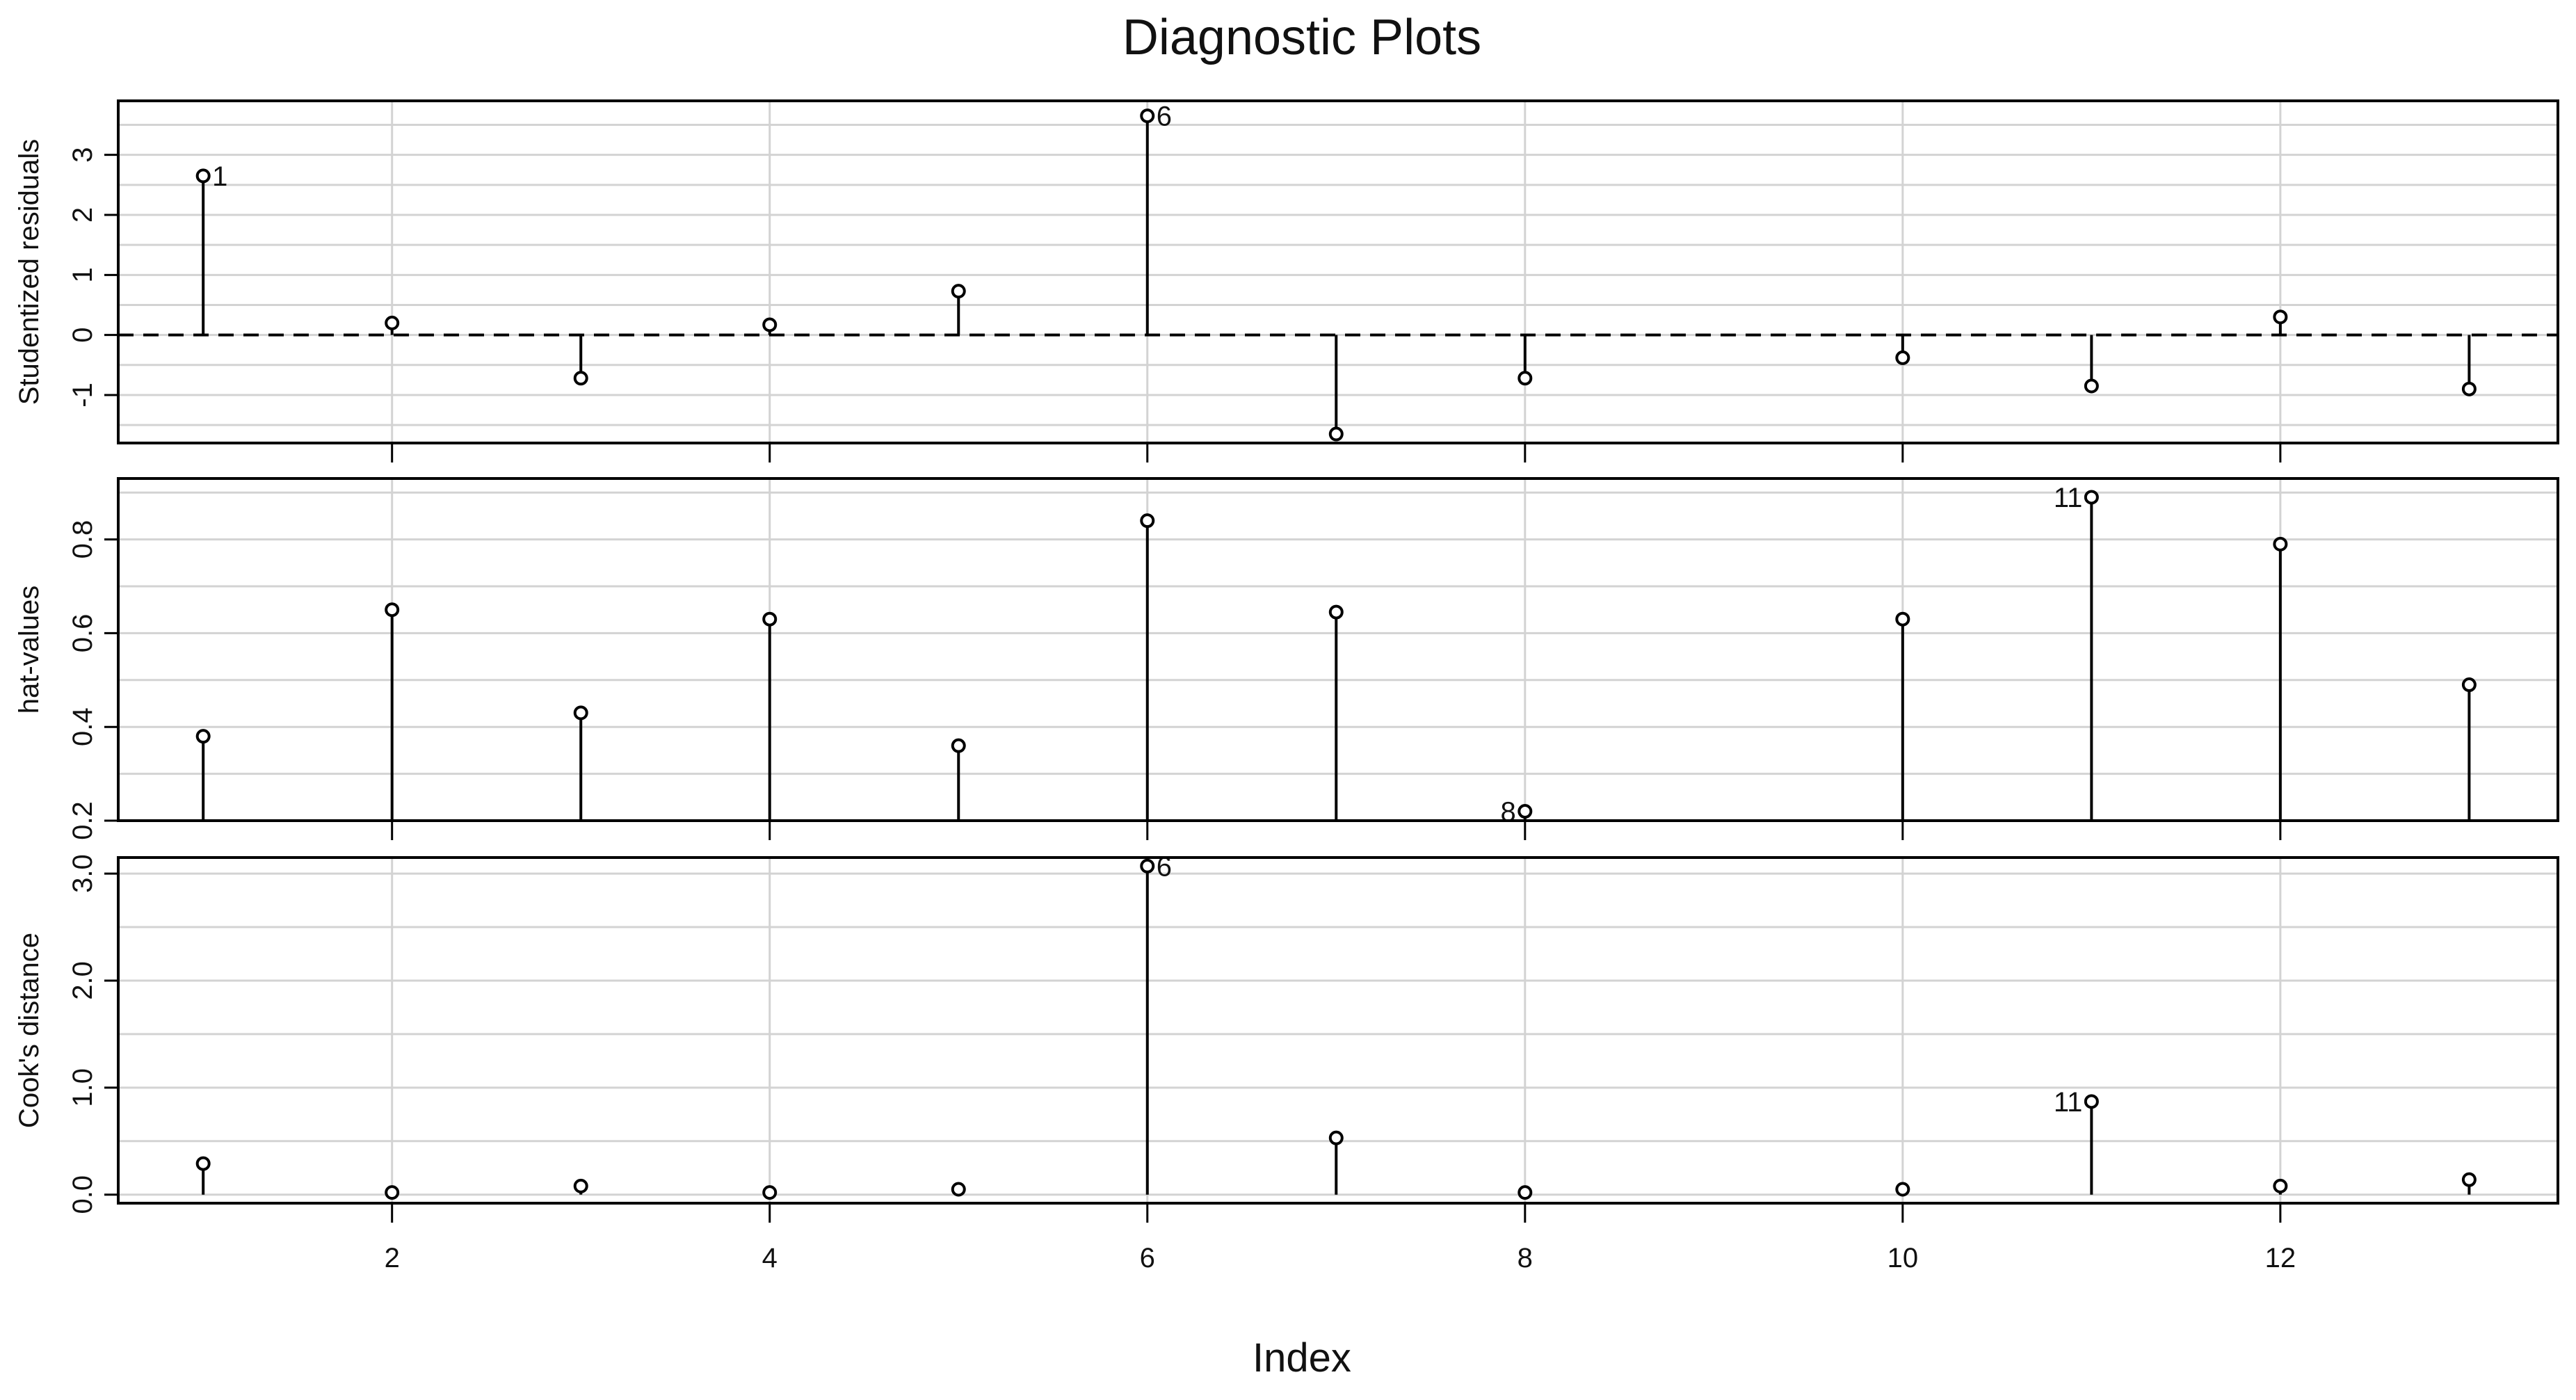  Describe the element at coordinates (82, 633) in the screenshot. I see `y-tick-label: 0.6` at that location.